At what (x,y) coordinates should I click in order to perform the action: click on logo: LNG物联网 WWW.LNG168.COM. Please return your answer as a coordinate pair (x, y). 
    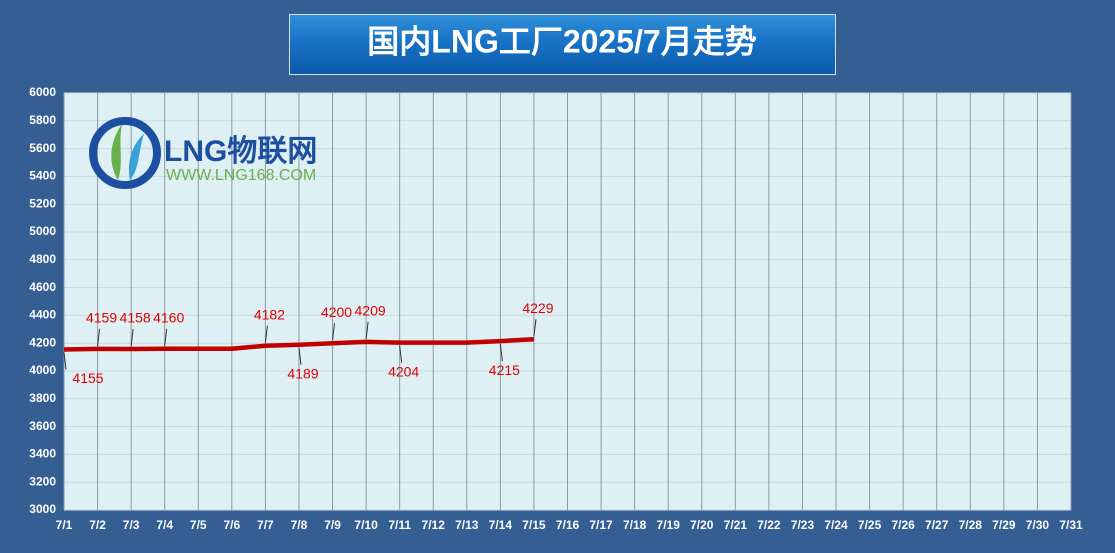
    Looking at the image, I should click on (203, 153).